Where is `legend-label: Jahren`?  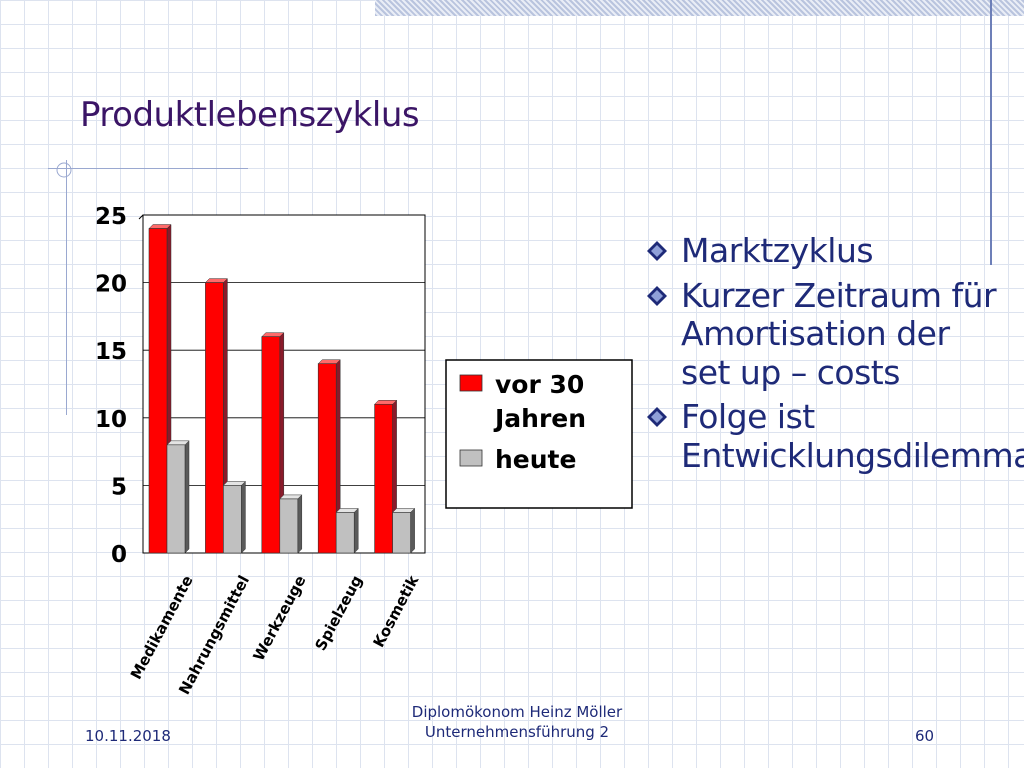
legend-label: Jahren is located at coordinates (539, 418).